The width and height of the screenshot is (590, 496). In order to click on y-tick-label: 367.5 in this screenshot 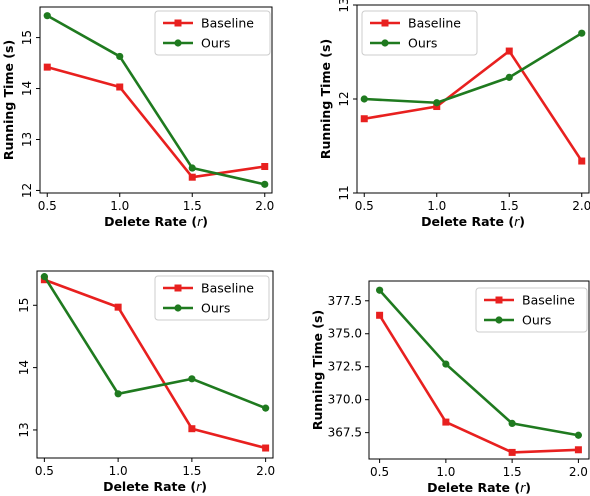, I will do `click(345, 433)`.